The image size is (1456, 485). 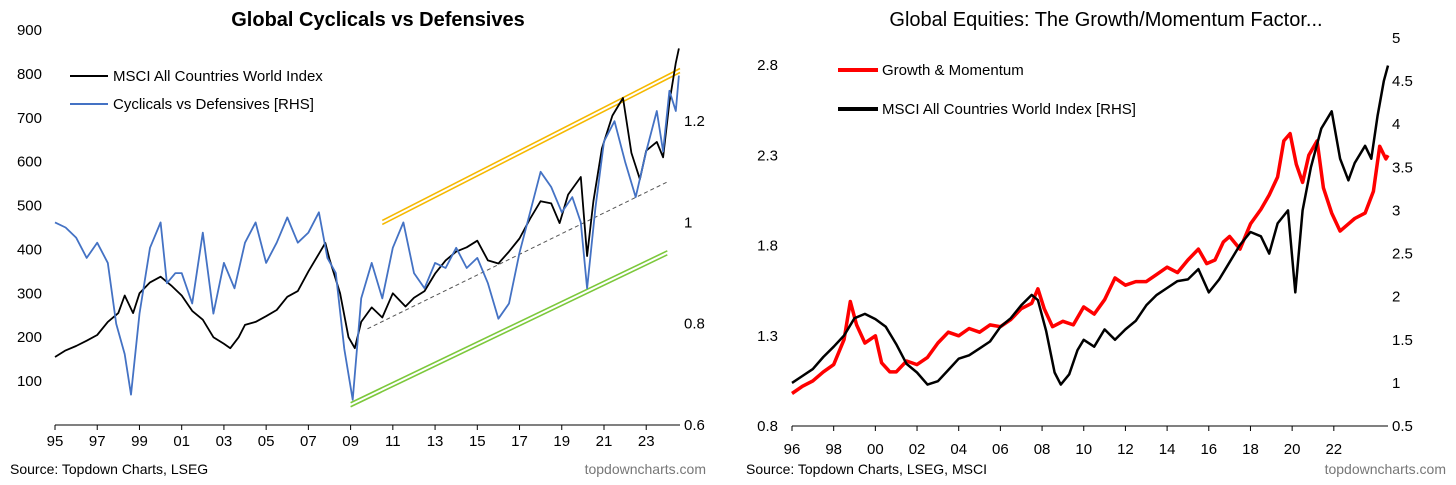 I want to click on y-left-tick-label: 500, so click(x=29, y=206).